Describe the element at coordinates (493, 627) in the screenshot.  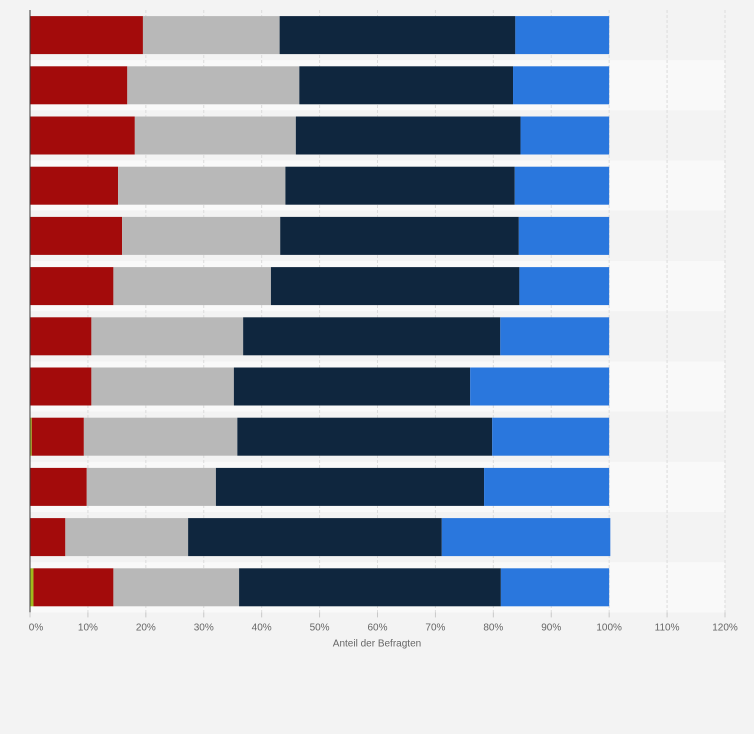
I see `x-tick-label: 80%` at that location.